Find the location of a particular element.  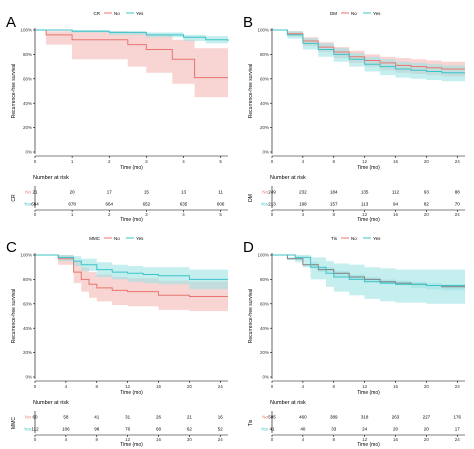

risk-count: 135 is located at coordinates (365, 192).